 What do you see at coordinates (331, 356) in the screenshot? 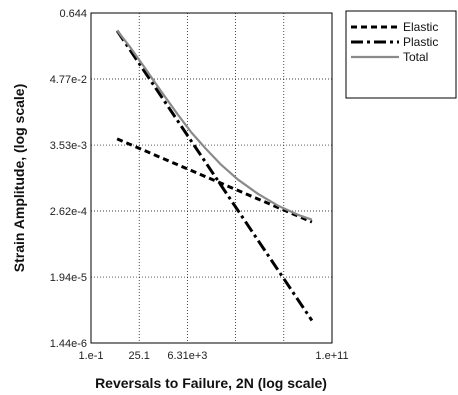
I see `x-tick-label: 1.e+11` at bounding box center [331, 356].